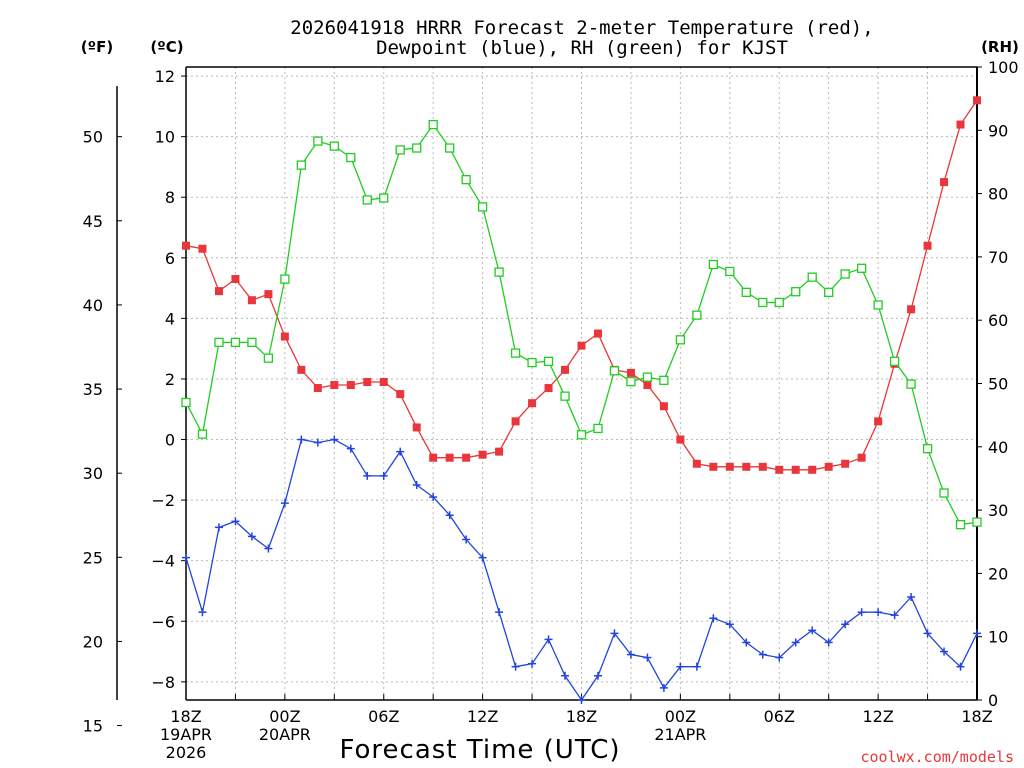 The height and width of the screenshot is (768, 1024). What do you see at coordinates (93, 726) in the screenshot?
I see `fahrenheit-tick-label: 15` at bounding box center [93, 726].